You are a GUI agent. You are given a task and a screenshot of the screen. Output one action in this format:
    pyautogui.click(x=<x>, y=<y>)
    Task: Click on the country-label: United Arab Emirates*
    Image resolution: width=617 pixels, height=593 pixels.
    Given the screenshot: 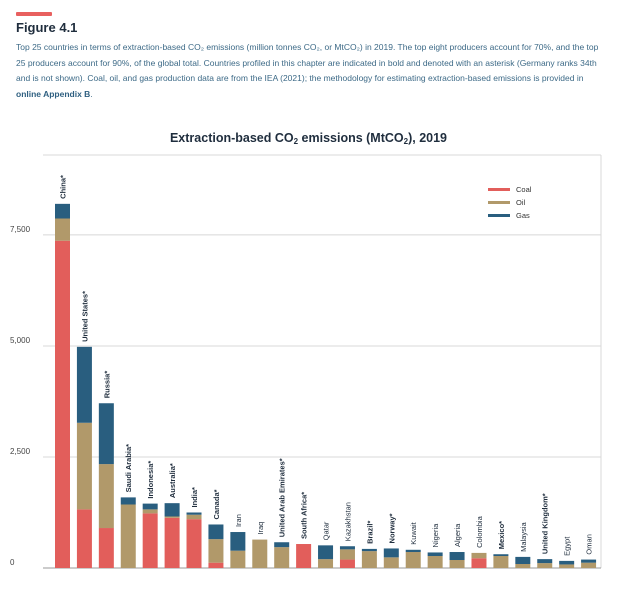 What is the action you would take?
    pyautogui.click(x=282, y=497)
    